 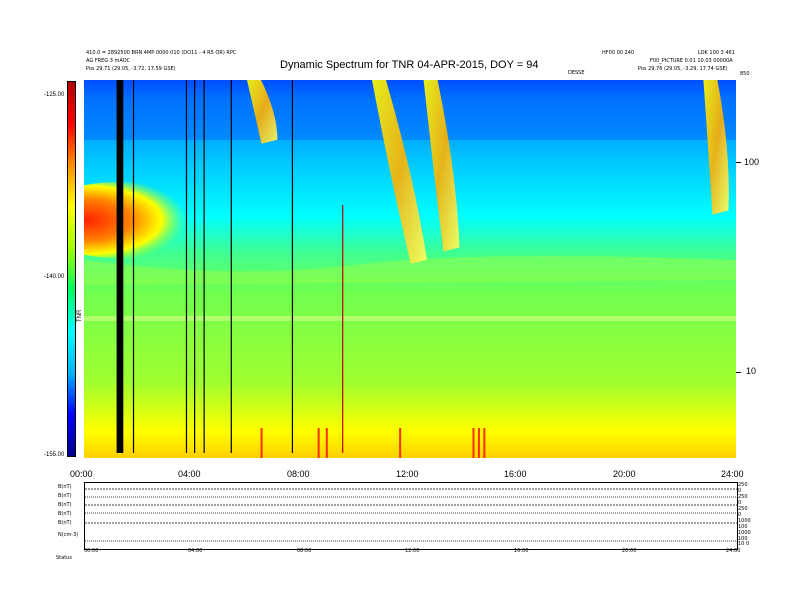 I want to click on y-top-label: 850, so click(x=745, y=74).